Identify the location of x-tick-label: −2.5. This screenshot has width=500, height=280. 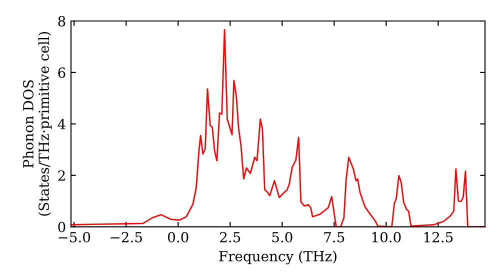
(126, 237).